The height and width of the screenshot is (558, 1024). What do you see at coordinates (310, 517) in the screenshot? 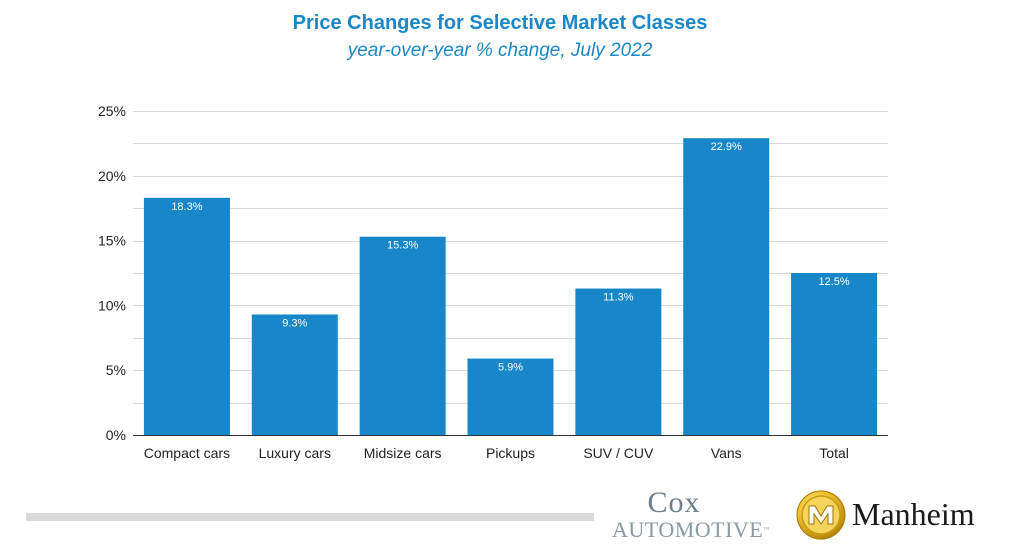
I see `footer-divider` at bounding box center [310, 517].